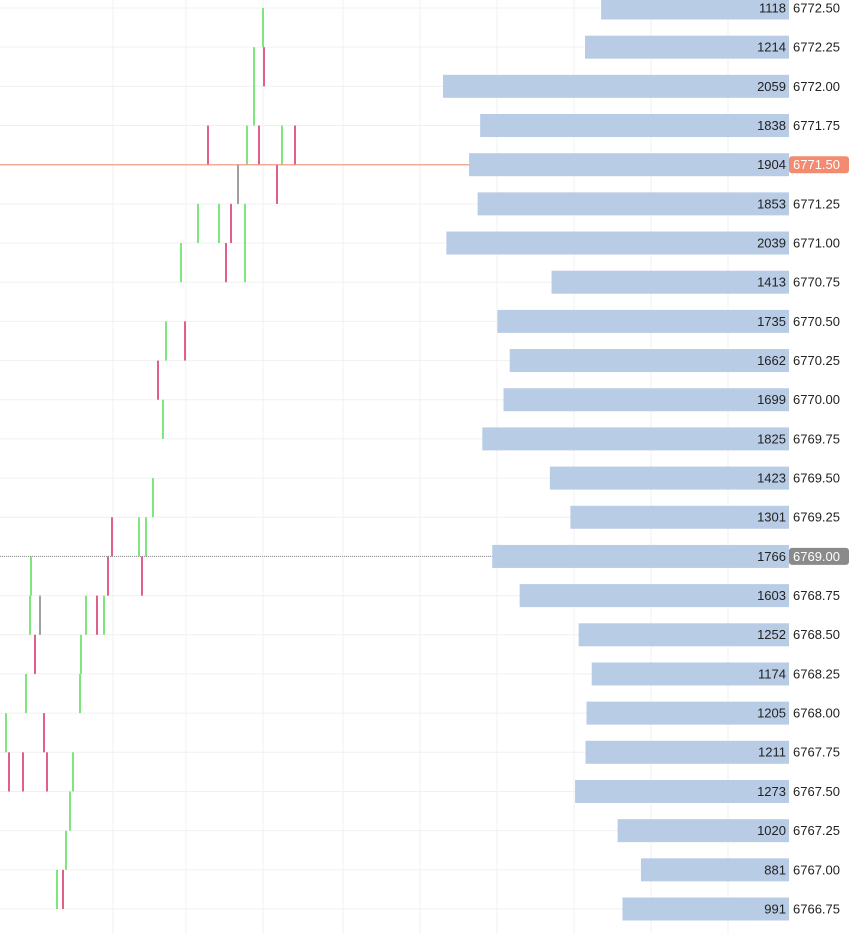 Image resolution: width=850 pixels, height=934 pixels. Describe the element at coordinates (816, 517) in the screenshot. I see `y-tick-label: 6769.25` at that location.